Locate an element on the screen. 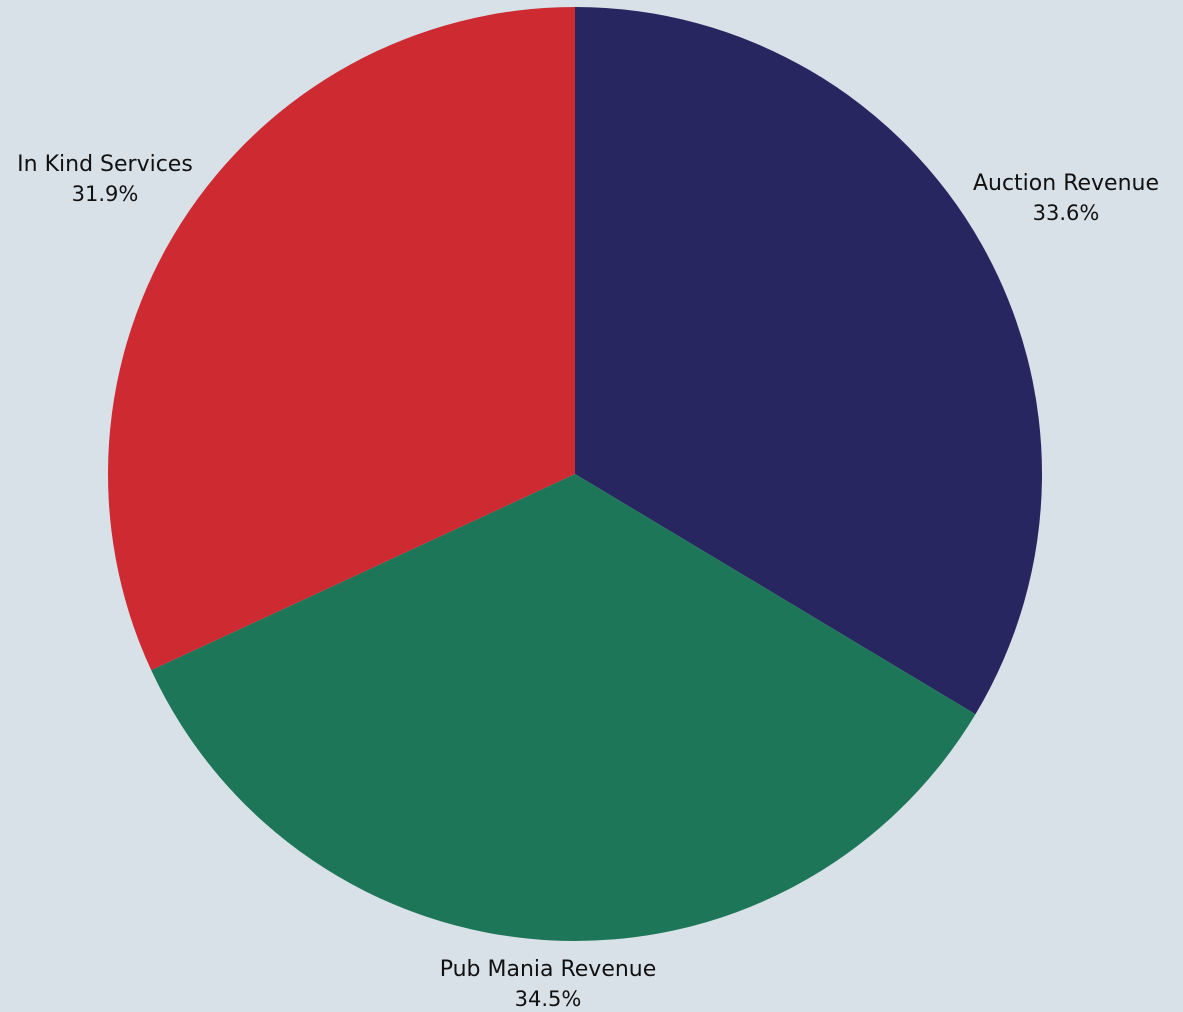  slice-label: In Kind Services is located at coordinates (105, 164).